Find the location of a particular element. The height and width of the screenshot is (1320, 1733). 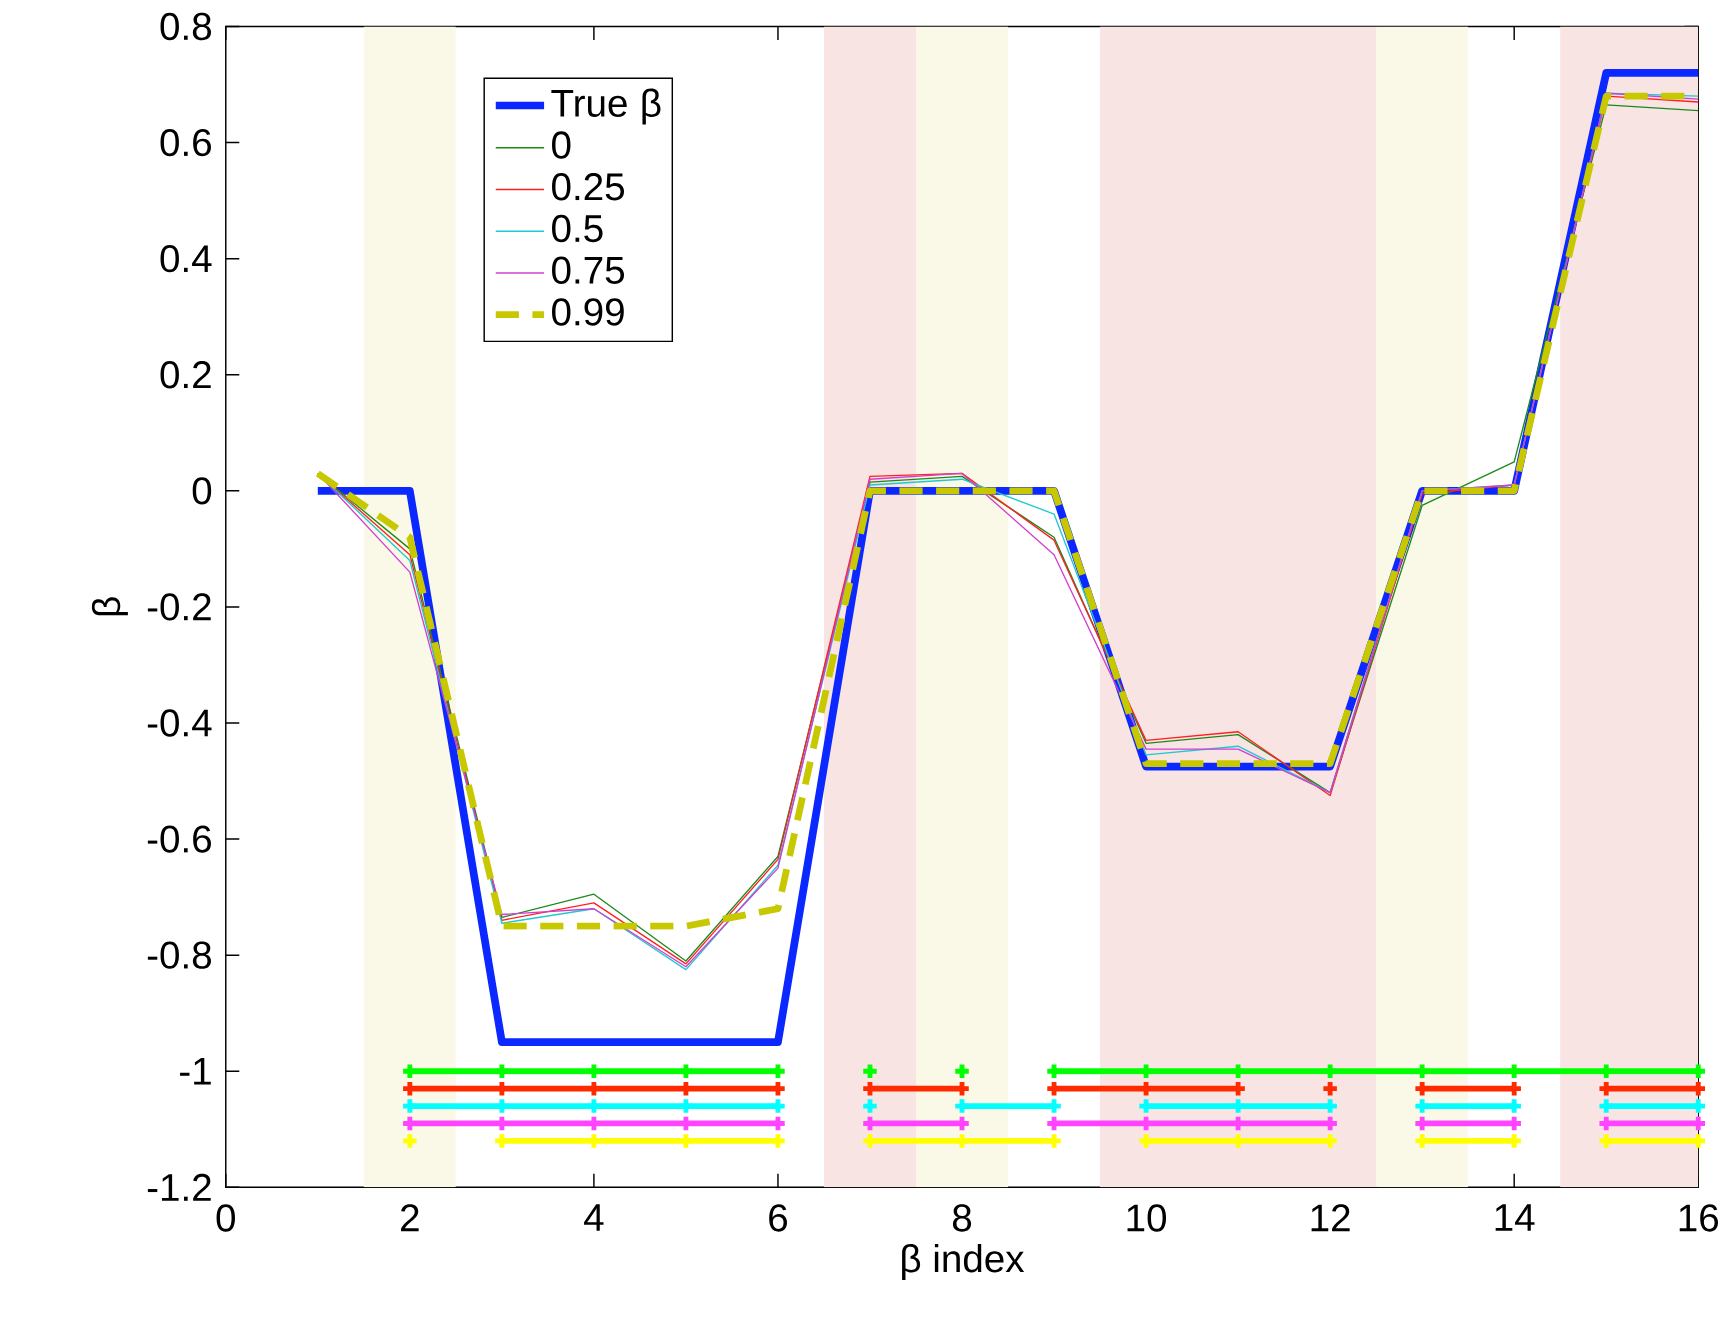

x-tick-label: 10 is located at coordinates (1147, 1218).